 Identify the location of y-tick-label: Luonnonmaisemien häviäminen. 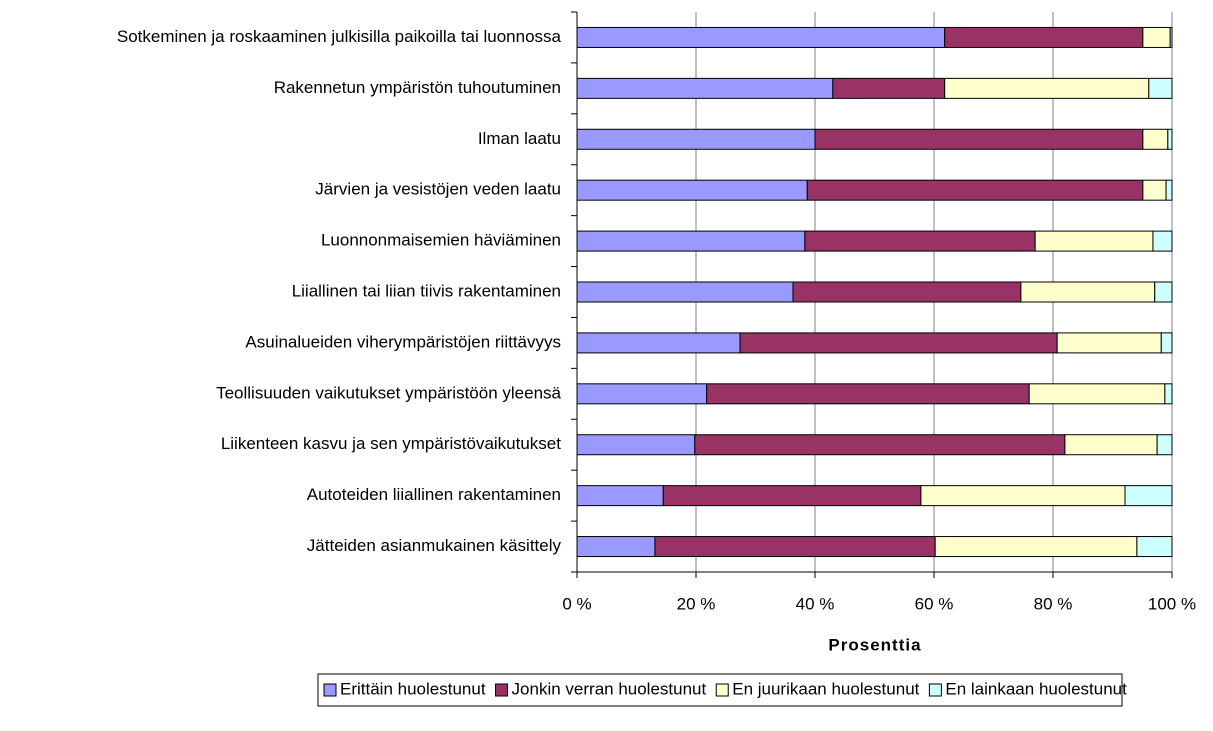
(441, 240).